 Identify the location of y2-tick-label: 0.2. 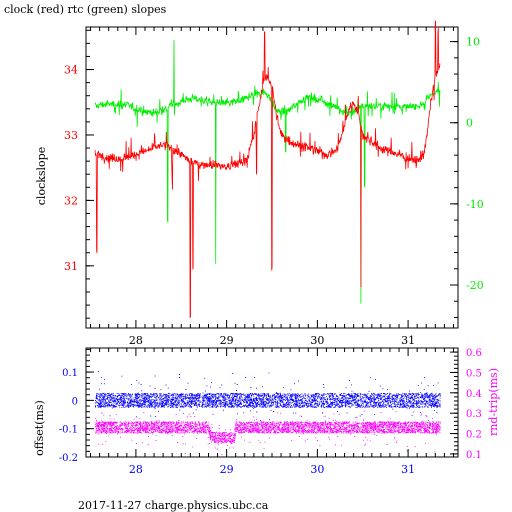
(474, 435).